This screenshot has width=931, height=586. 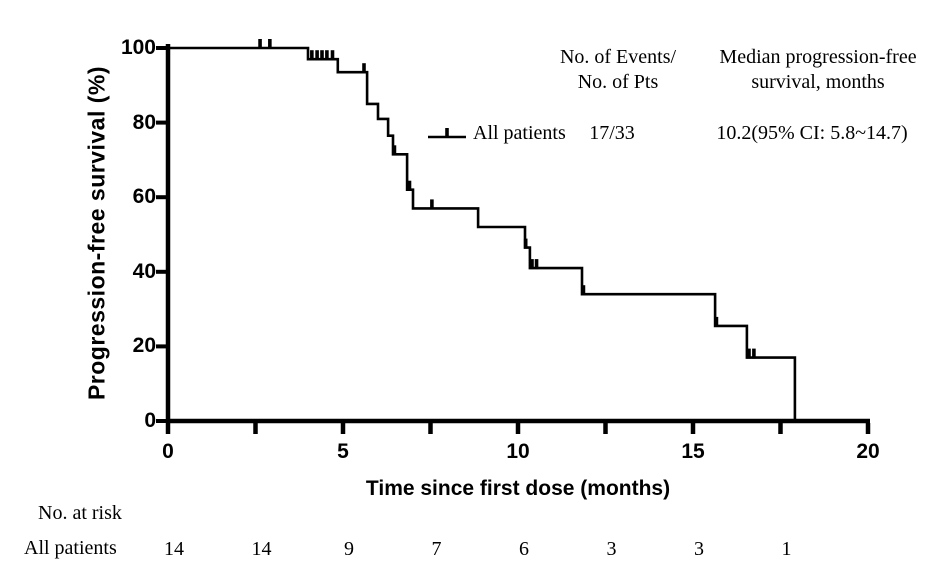 I want to click on legend-series-label: All patients, so click(x=519, y=133).